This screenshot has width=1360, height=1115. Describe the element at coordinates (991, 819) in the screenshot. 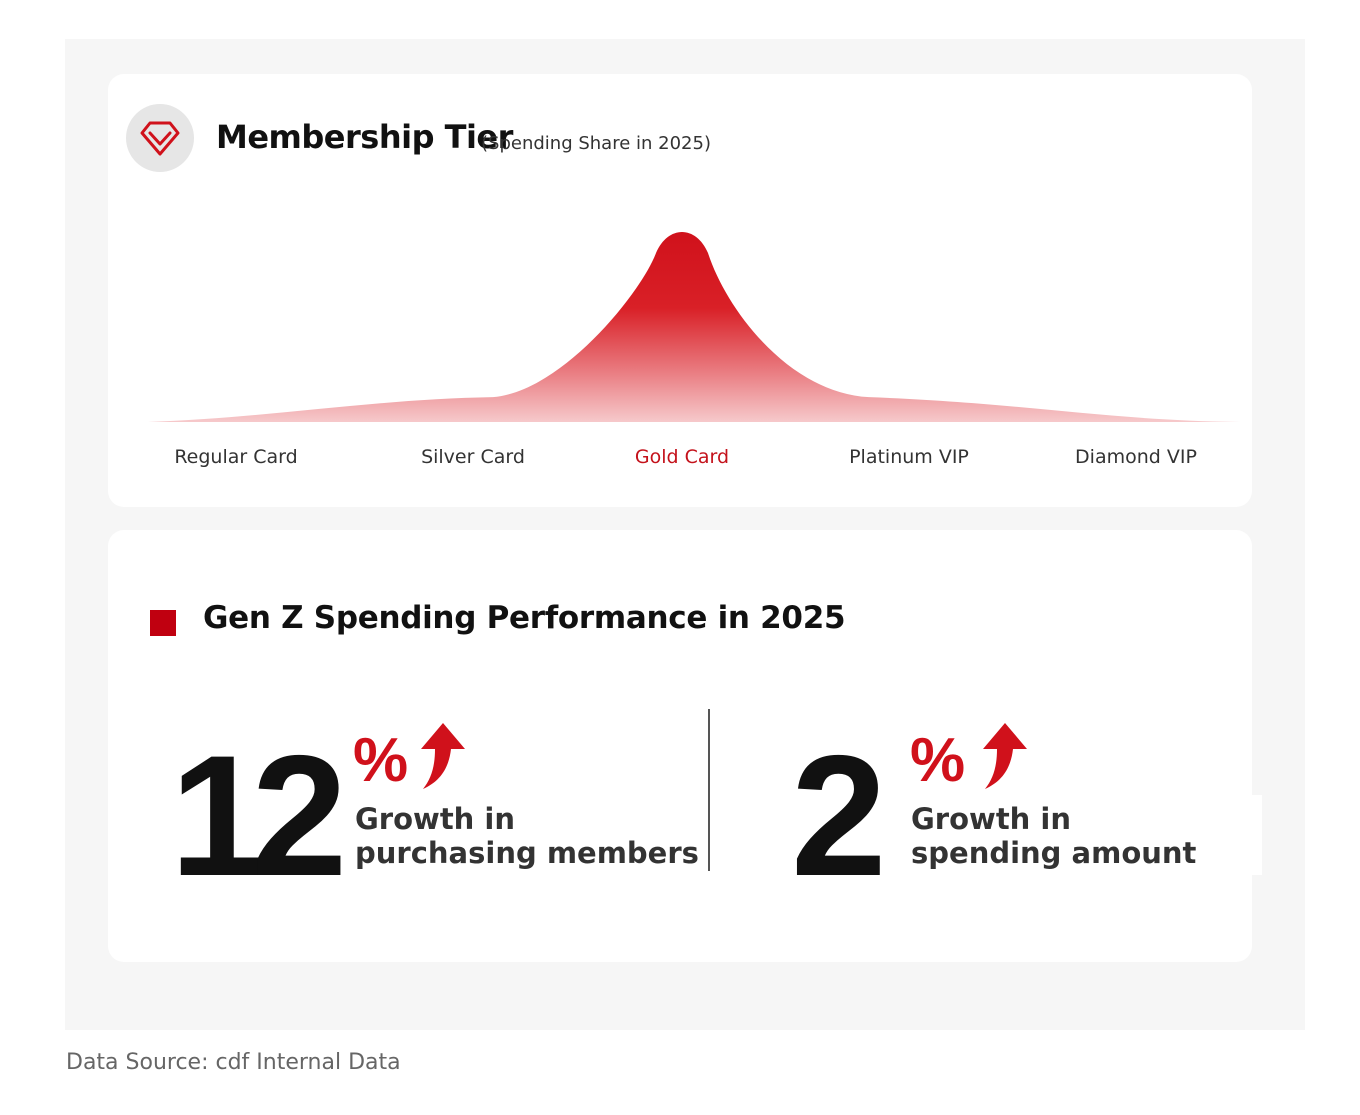

I see `stat-label-spending-line1: Growth in` at that location.